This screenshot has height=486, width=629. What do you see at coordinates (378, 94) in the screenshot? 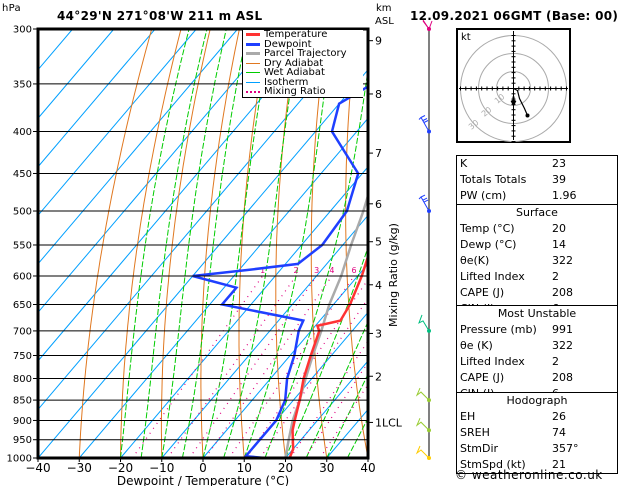
I see `km-tick-label: 8` at bounding box center [378, 94].